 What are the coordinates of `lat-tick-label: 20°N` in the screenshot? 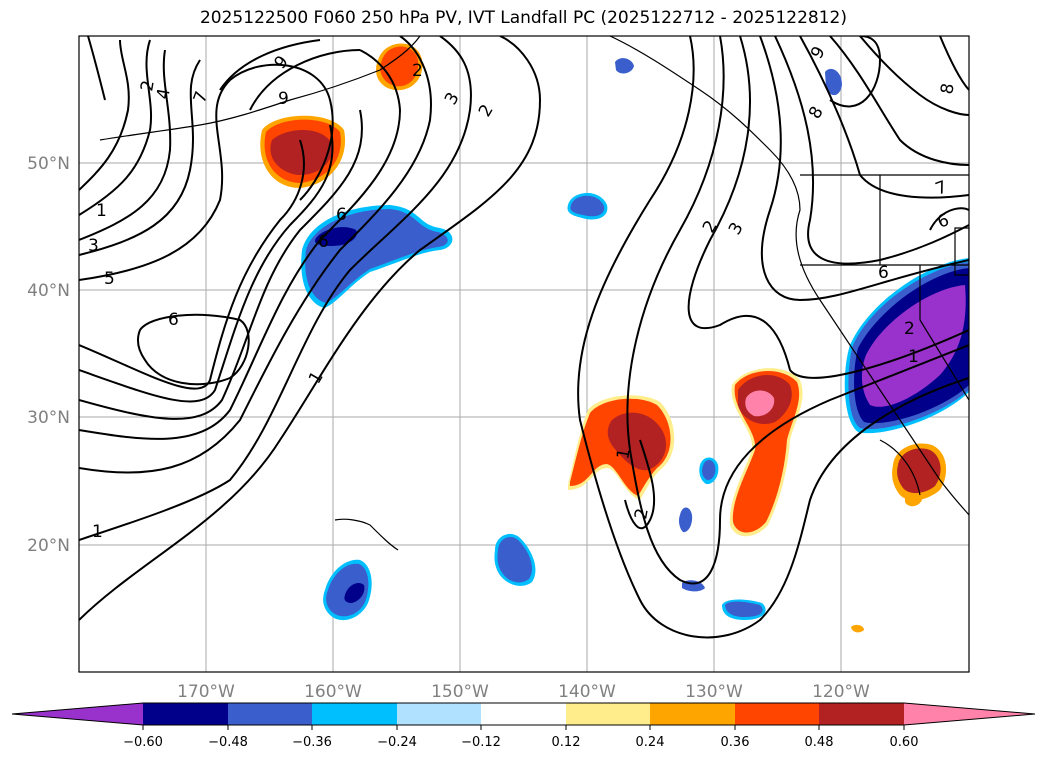 It's located at (48, 546).